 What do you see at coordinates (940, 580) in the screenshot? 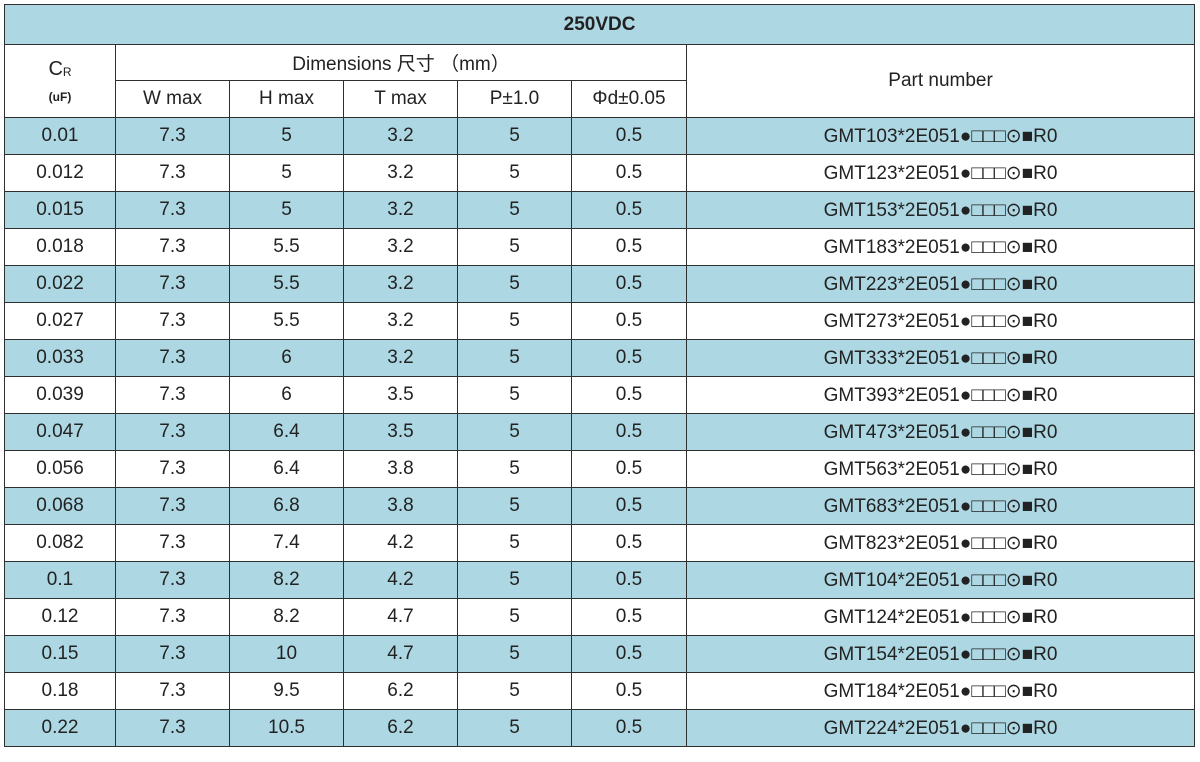
I see `cell-part-number: GMT104*2E051●□□□⊙■R0` at bounding box center [940, 580].